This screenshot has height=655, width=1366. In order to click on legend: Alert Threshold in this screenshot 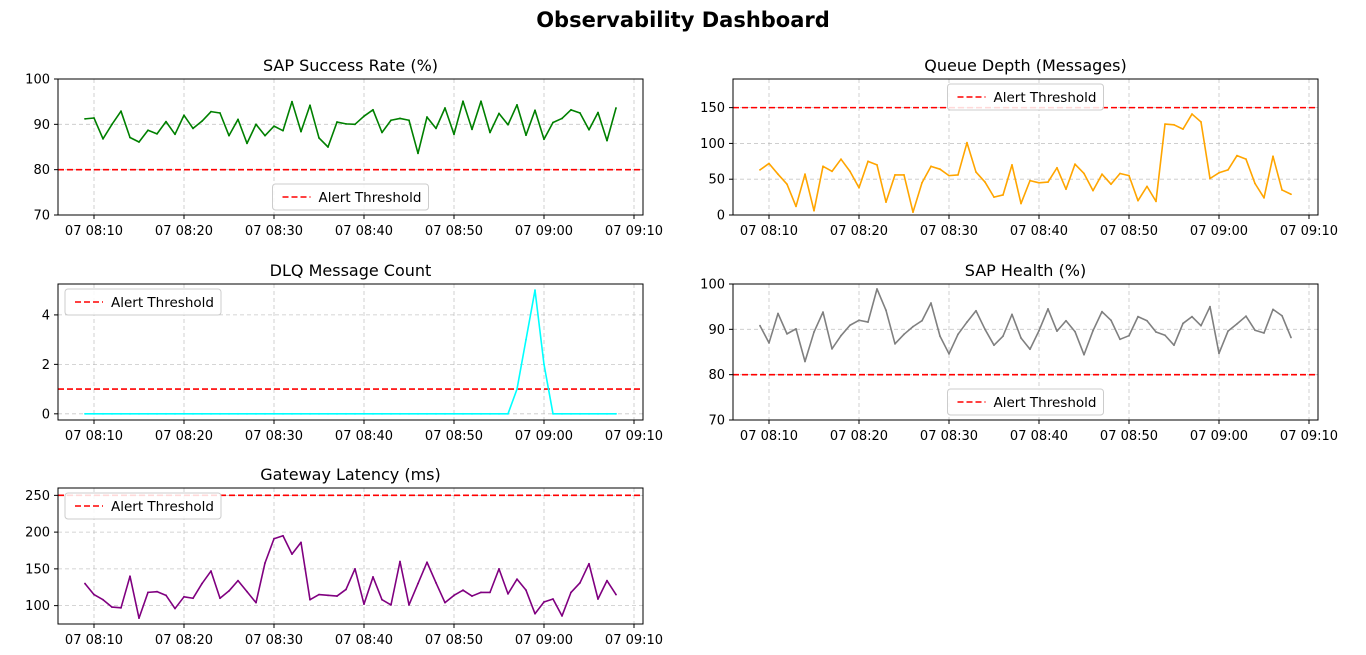, I will do `click(1025, 402)`.